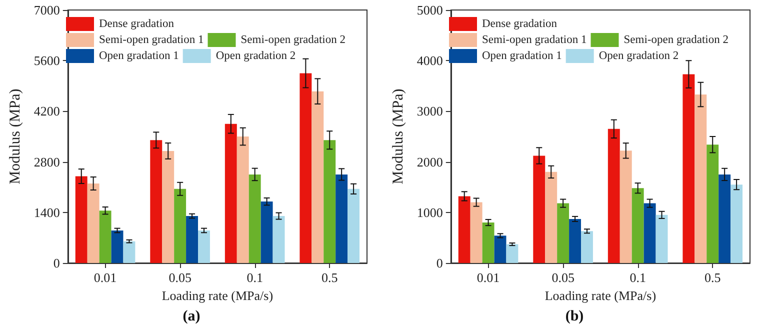 Image resolution: width=766 pixels, height=330 pixels. What do you see at coordinates (429, 162) in the screenshot?
I see `y-tick-label: 2000` at bounding box center [429, 162].